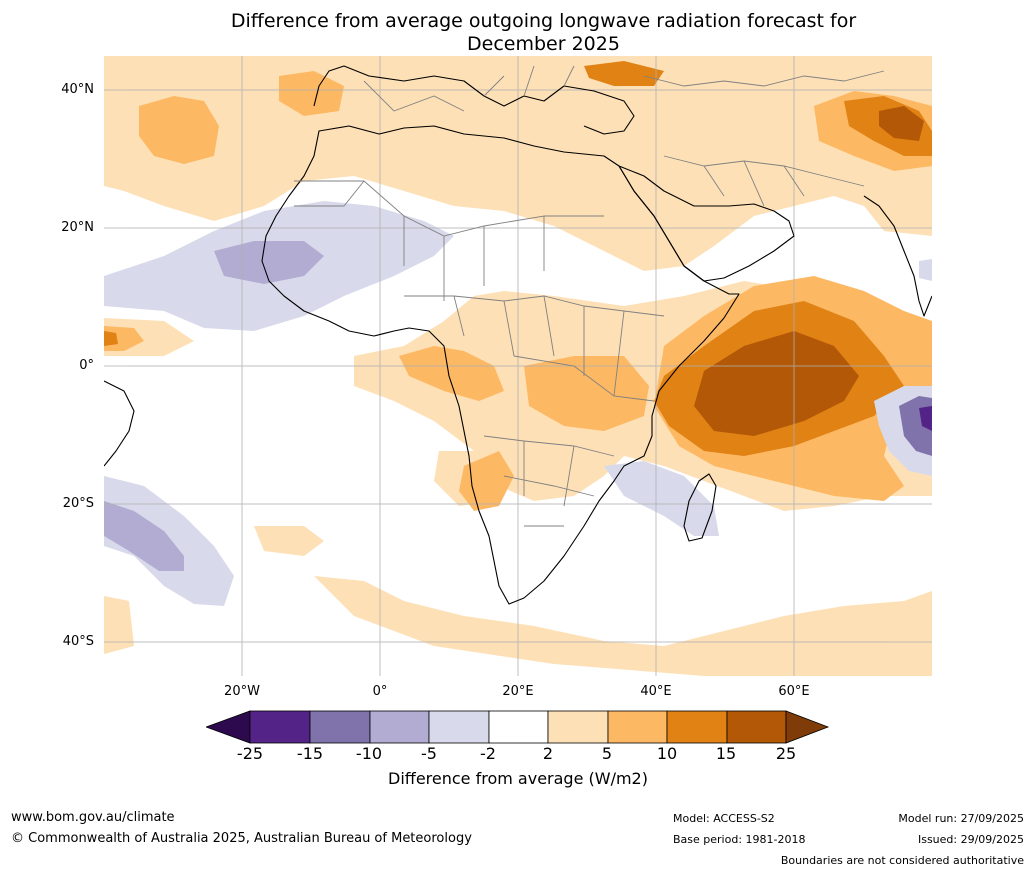 The image size is (1035, 873). Describe the element at coordinates (548, 753) in the screenshot. I see `colorbar-tick: 2` at that location.